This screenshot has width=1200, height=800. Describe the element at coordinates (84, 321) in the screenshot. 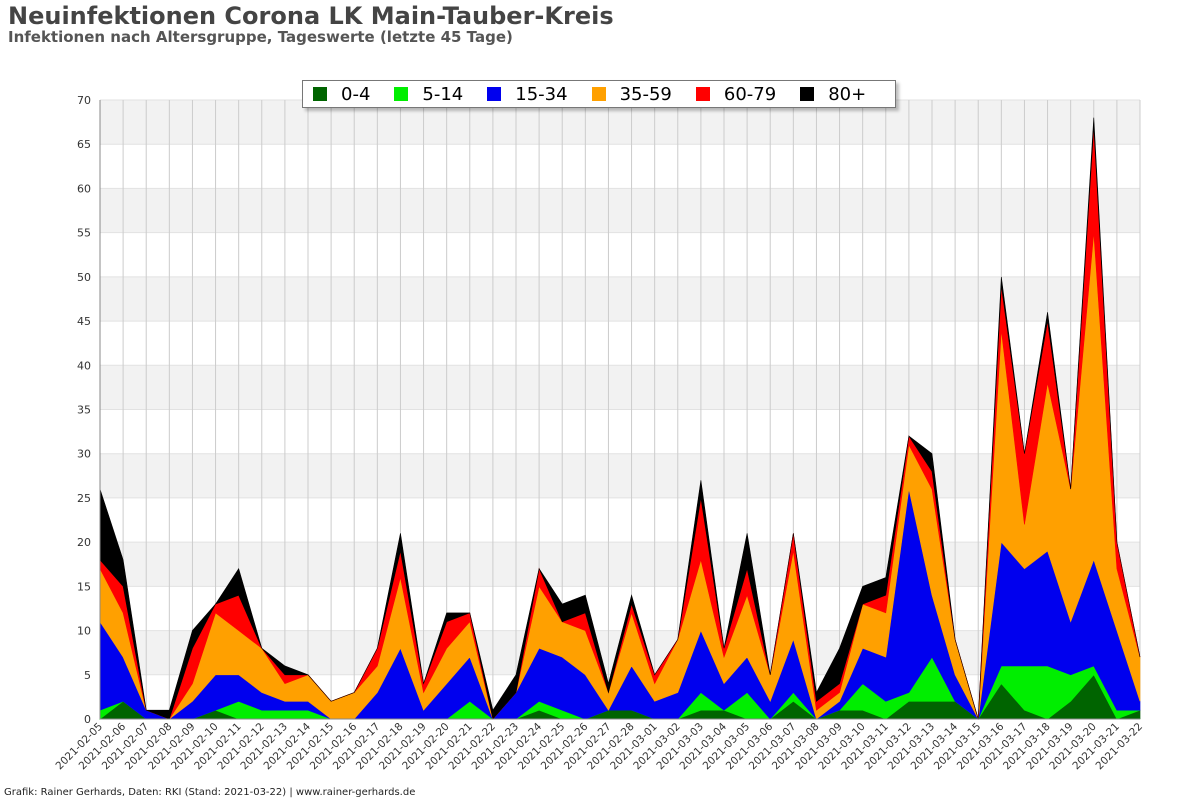

I see `y-tick-label: 45` at that location.